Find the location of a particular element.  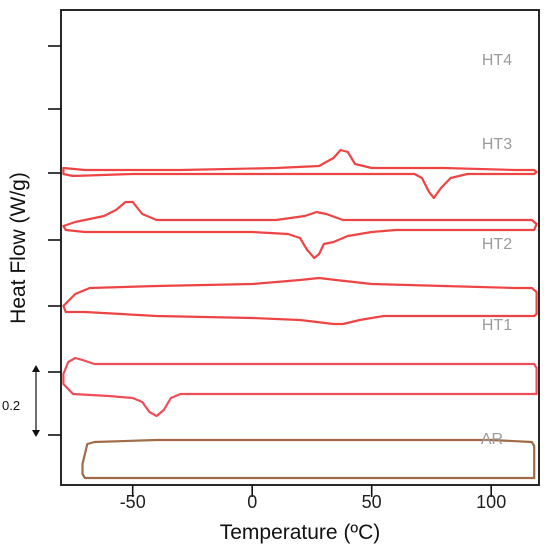

scale-bar-bottom-arrow is located at coordinates (36, 433).